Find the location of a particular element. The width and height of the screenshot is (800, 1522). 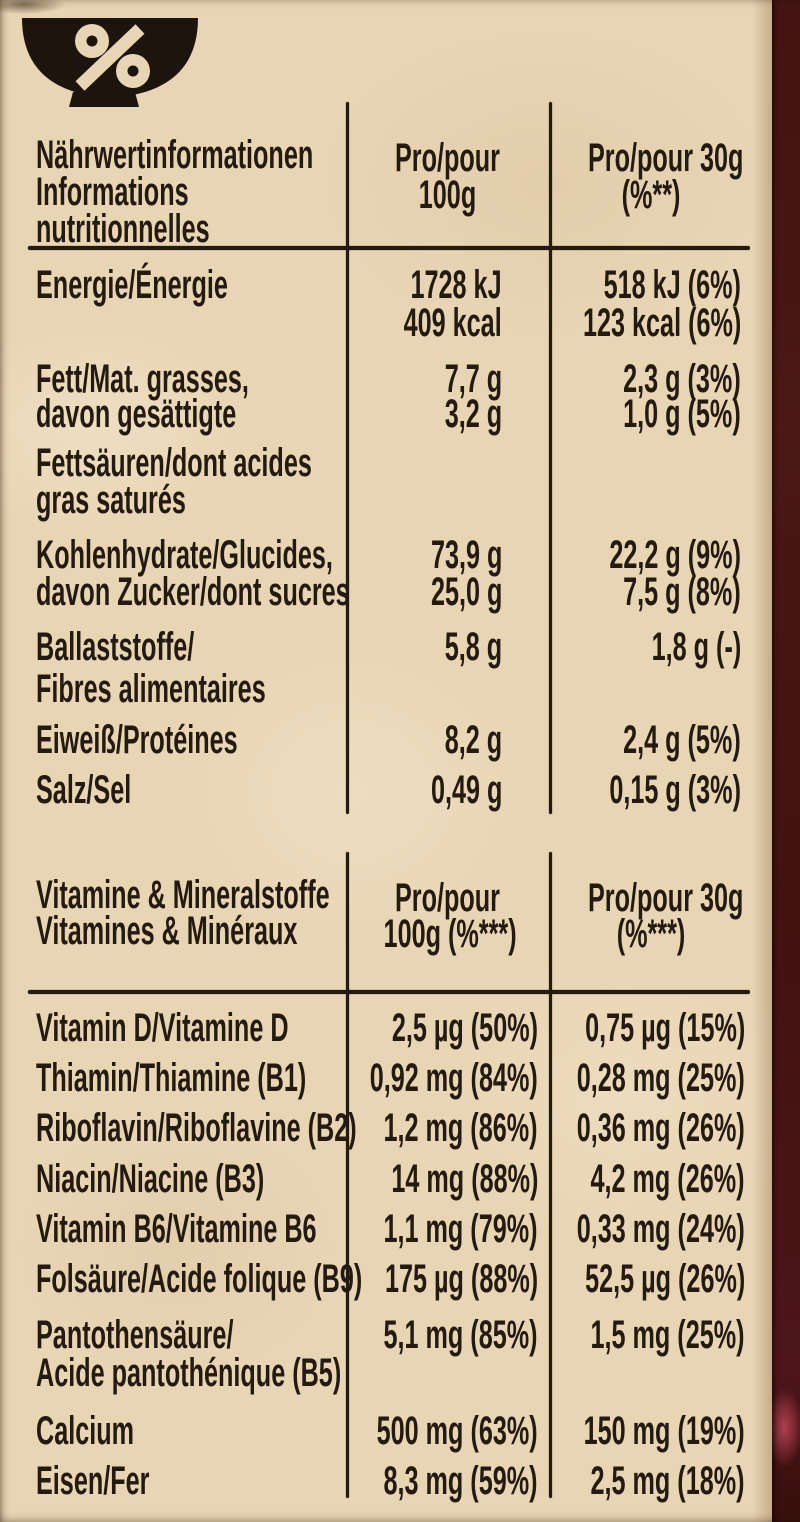

per100-value: 8,3 mg (59%) is located at coordinates (460, 1481).